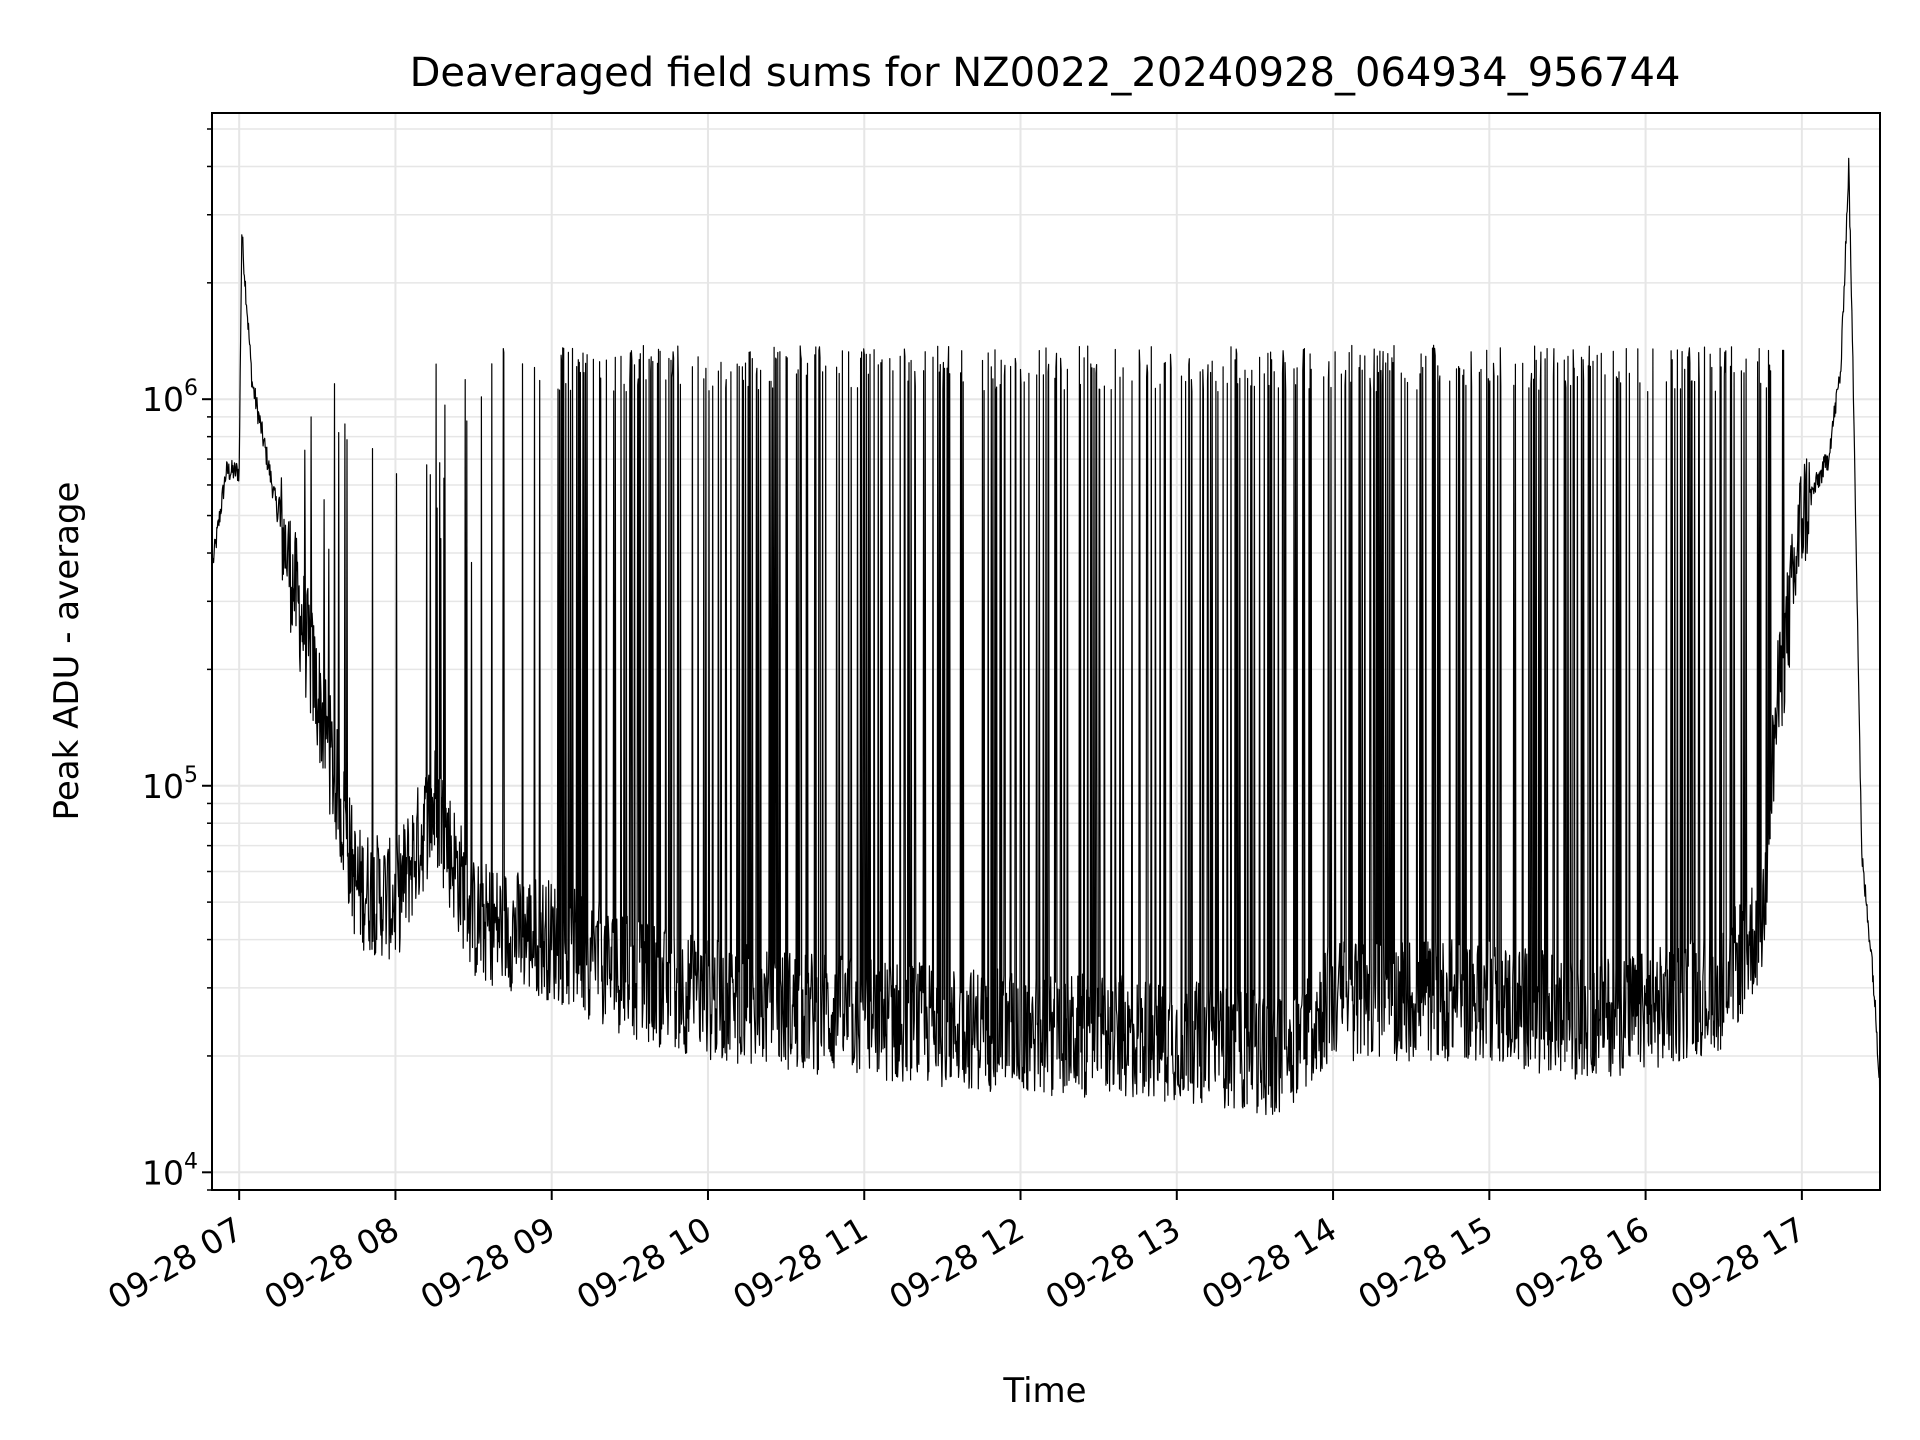  Describe the element at coordinates (175, 1263) in the screenshot. I see `x-tick-label: 09-28 07` at that location.